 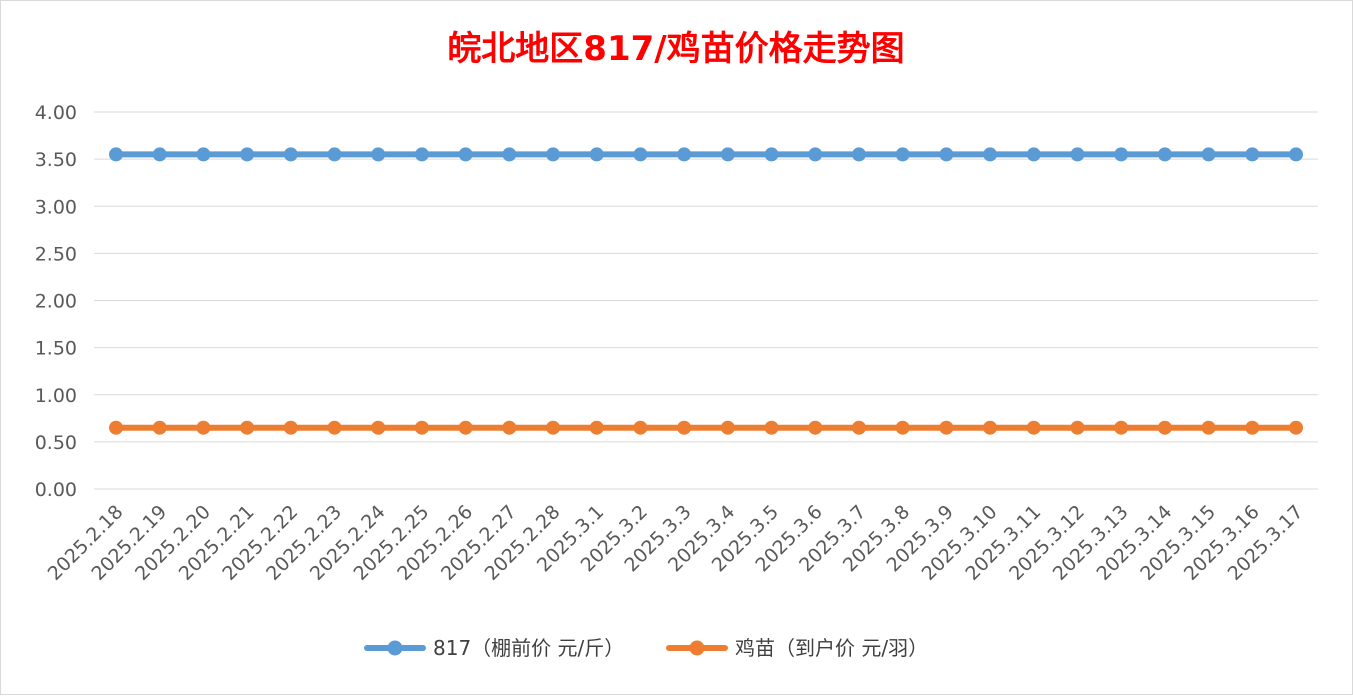 I want to click on y-tick-label: 2.00, so click(x=56, y=302).